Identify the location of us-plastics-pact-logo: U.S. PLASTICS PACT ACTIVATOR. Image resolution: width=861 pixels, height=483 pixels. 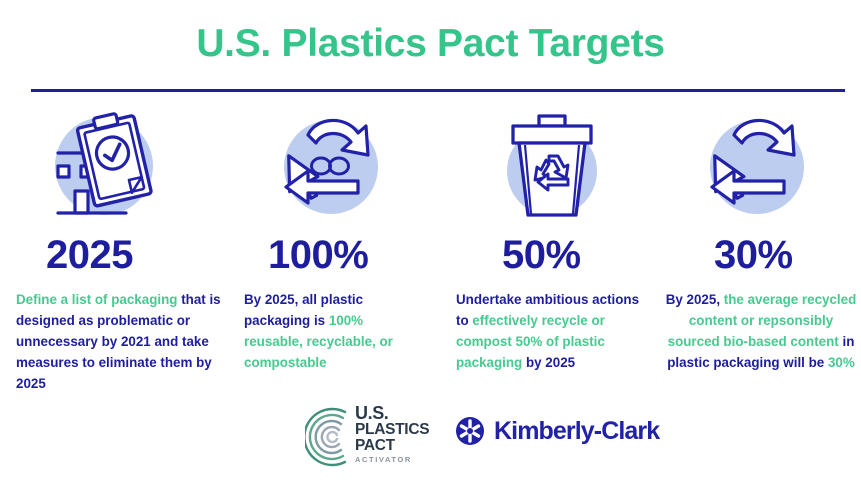
(373, 439).